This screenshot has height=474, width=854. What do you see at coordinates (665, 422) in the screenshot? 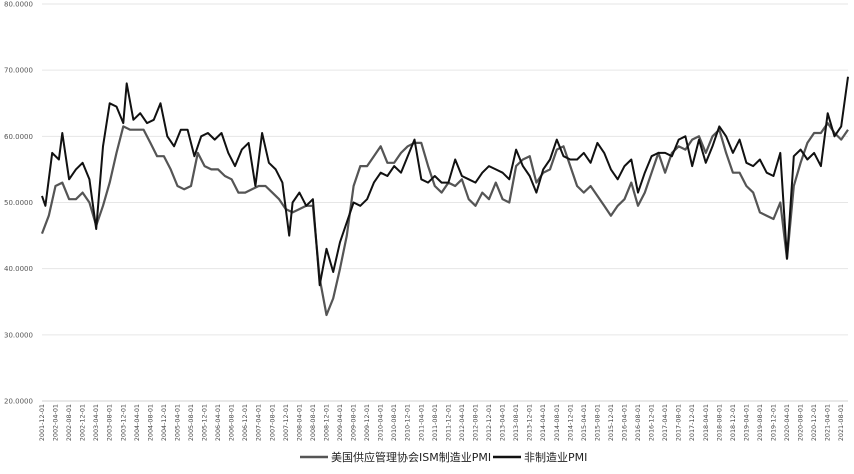
I see `x-tick-label: 2017-04-01` at bounding box center [665, 422].